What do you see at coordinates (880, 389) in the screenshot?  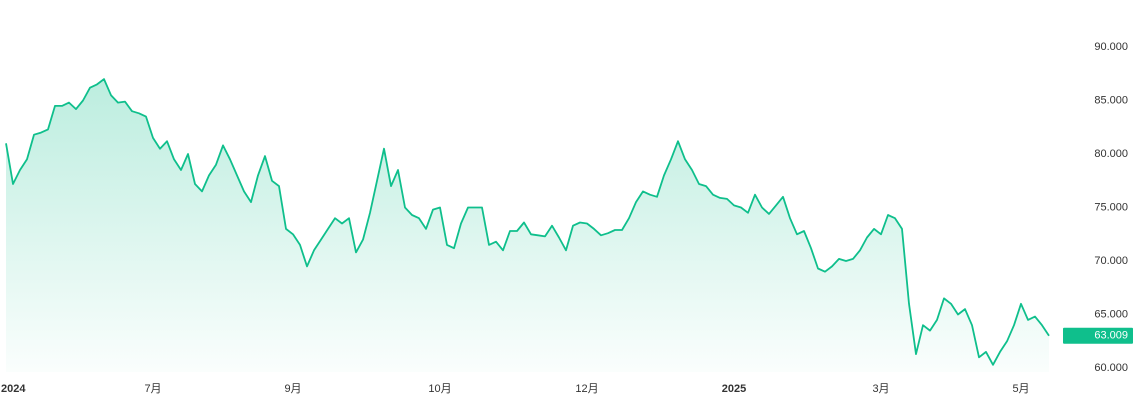 I see `x-tick-label: 3月` at bounding box center [880, 389].